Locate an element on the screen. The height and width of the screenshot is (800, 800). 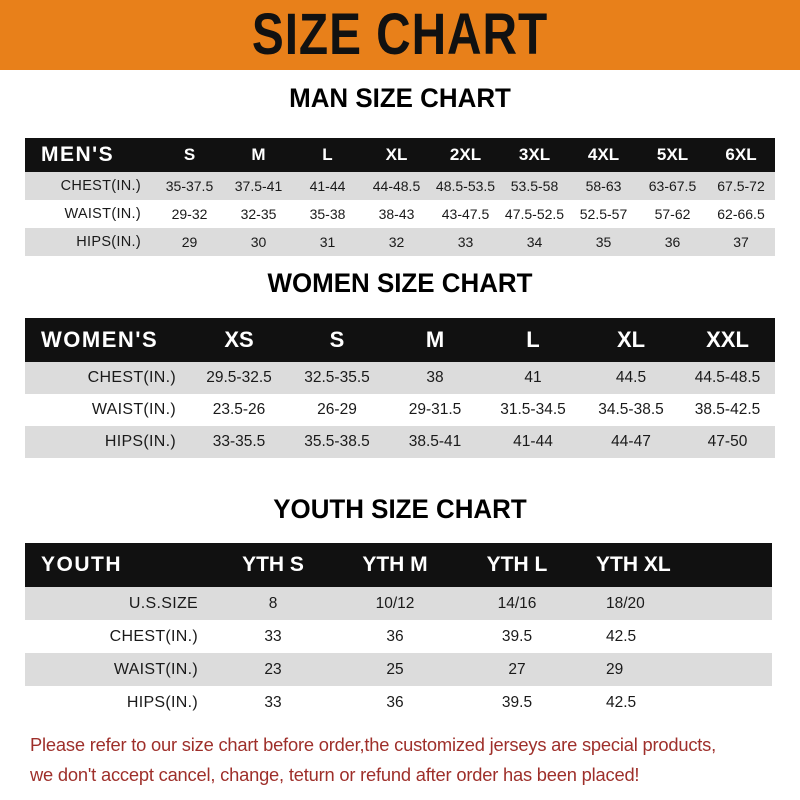
women-size-header: L is located at coordinates (533, 340).